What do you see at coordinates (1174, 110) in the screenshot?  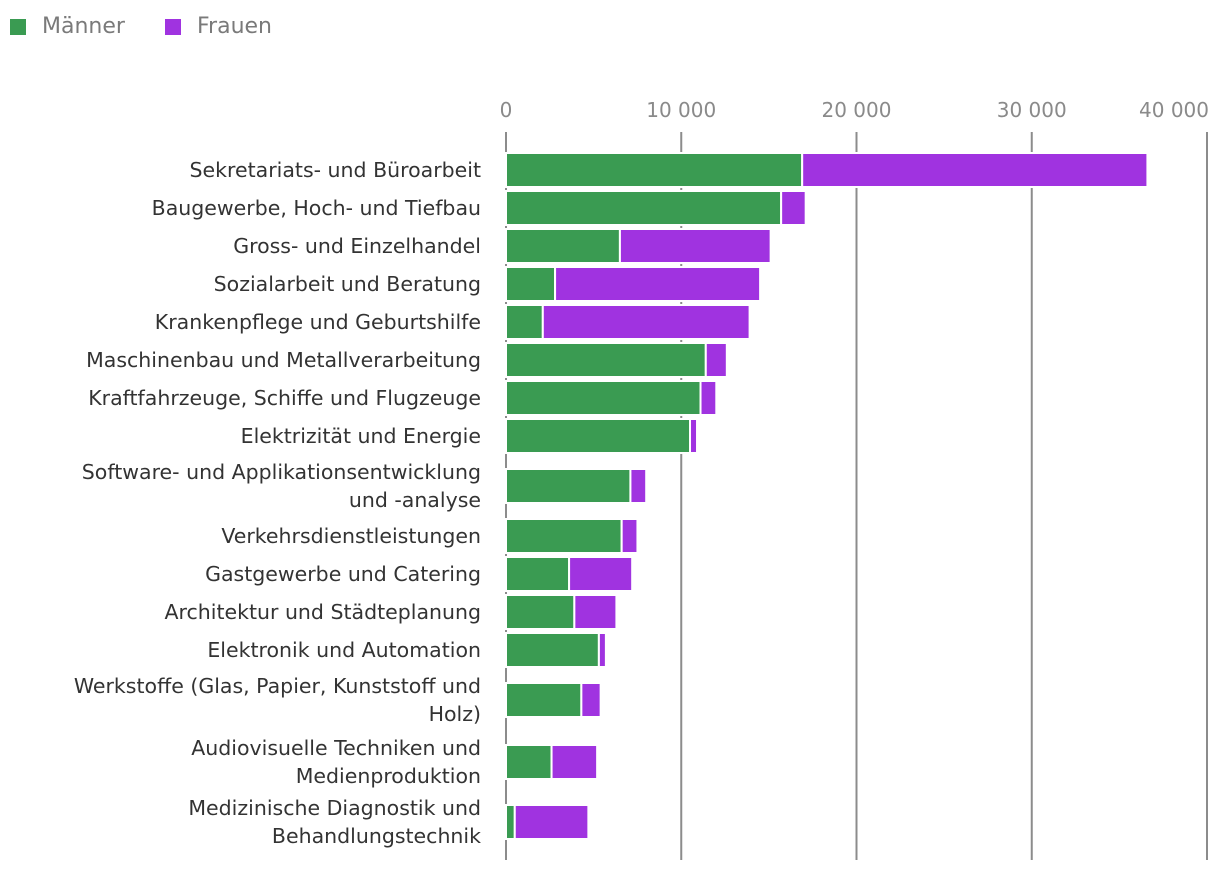 I see `x-tick-label-4: 40 000` at bounding box center [1174, 110].